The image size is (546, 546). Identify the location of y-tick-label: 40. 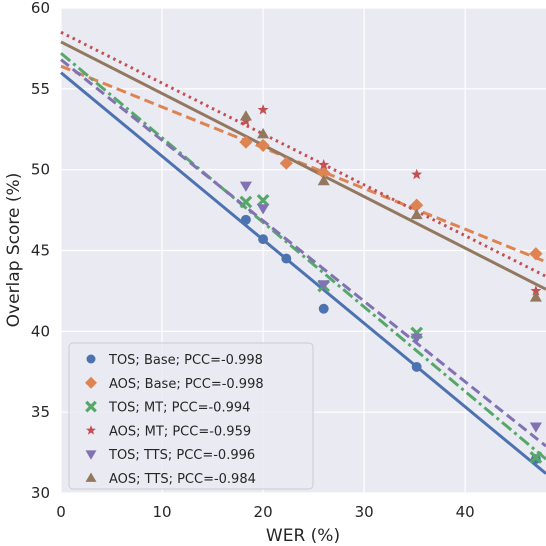
(40, 331).